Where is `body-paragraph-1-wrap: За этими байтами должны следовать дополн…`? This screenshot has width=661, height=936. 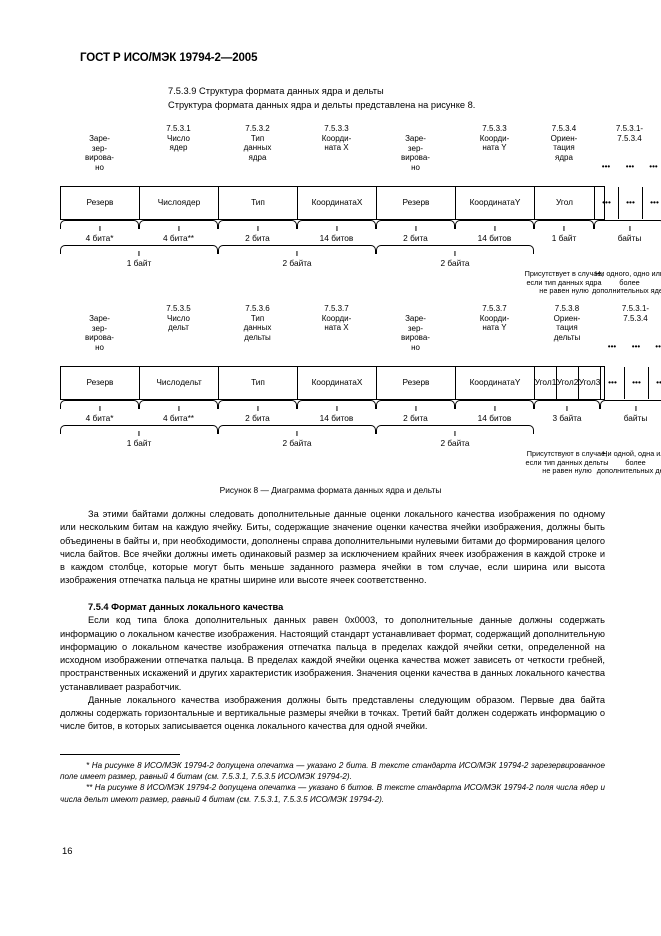 body-paragraph-1-wrap: За этими байтами должны следовать дополн… is located at coordinates (332, 548).